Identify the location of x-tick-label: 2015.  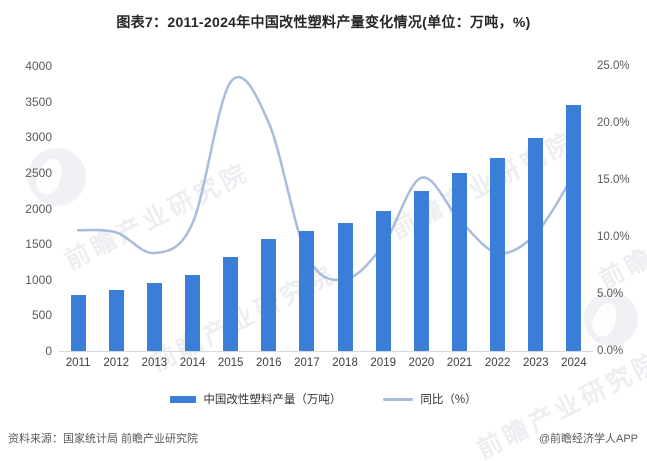
(230, 363).